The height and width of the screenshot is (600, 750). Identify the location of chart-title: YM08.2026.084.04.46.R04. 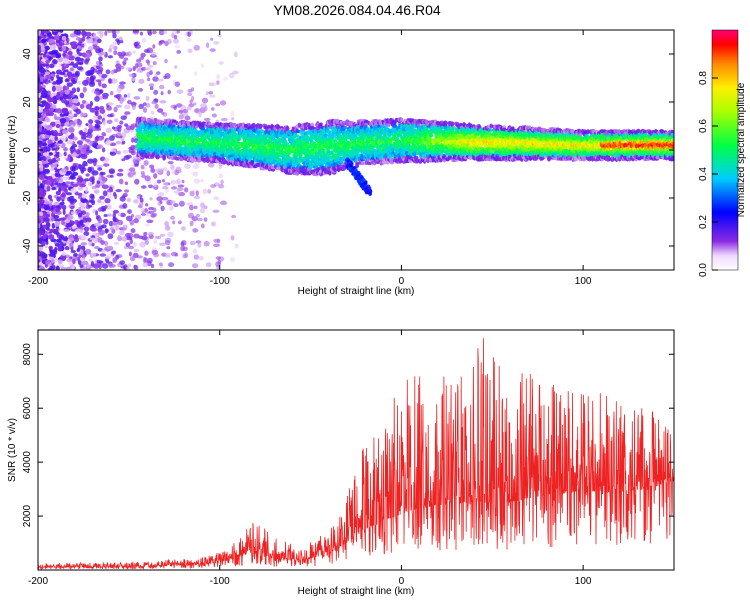
(357, 10).